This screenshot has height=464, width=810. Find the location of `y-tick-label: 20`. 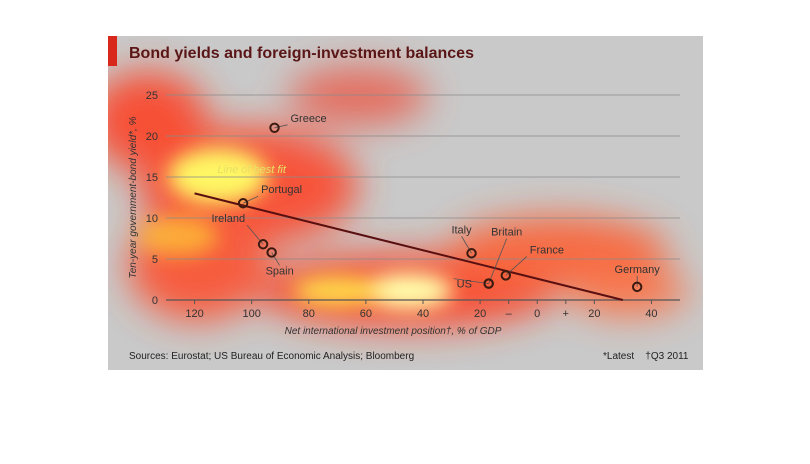

y-tick-label: 20 is located at coordinates (152, 137).